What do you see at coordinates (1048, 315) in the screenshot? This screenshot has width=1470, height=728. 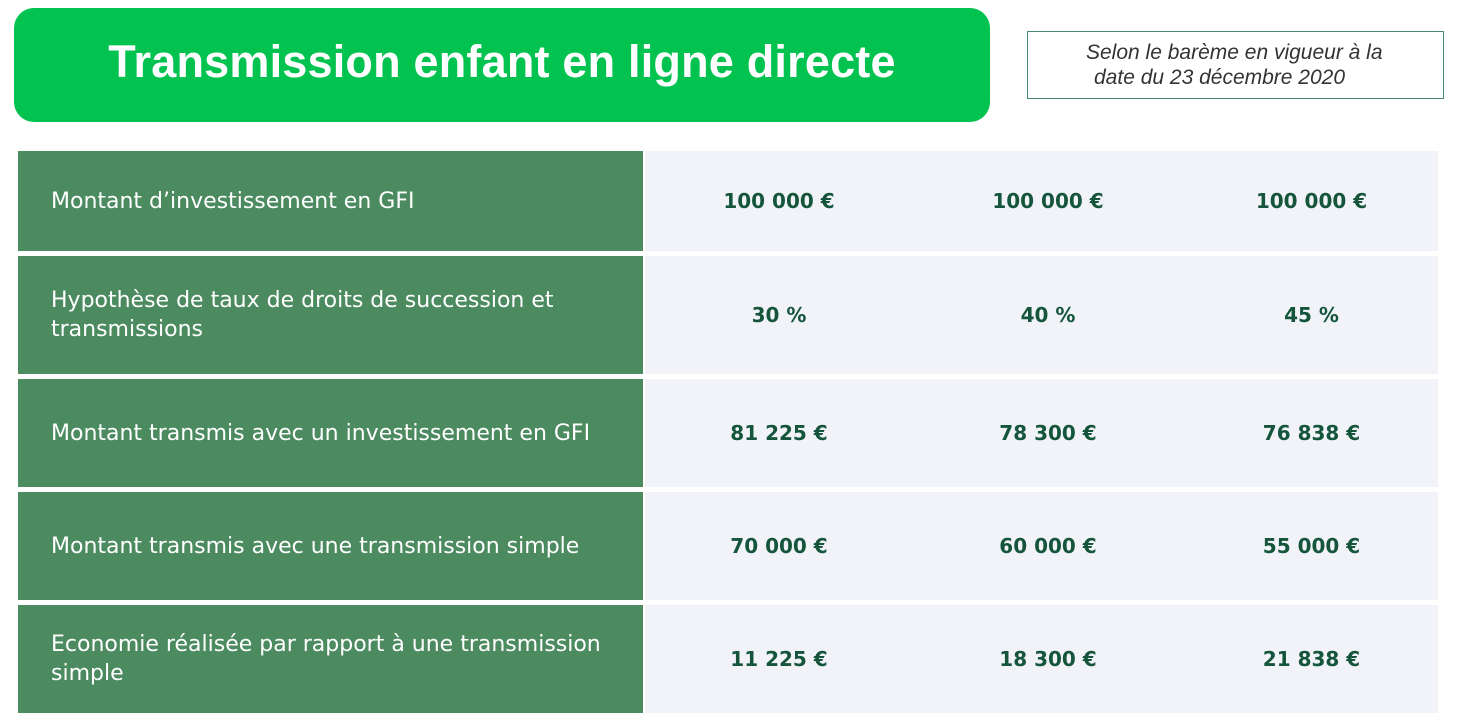 I see `table-cell: 40 %` at bounding box center [1048, 315].